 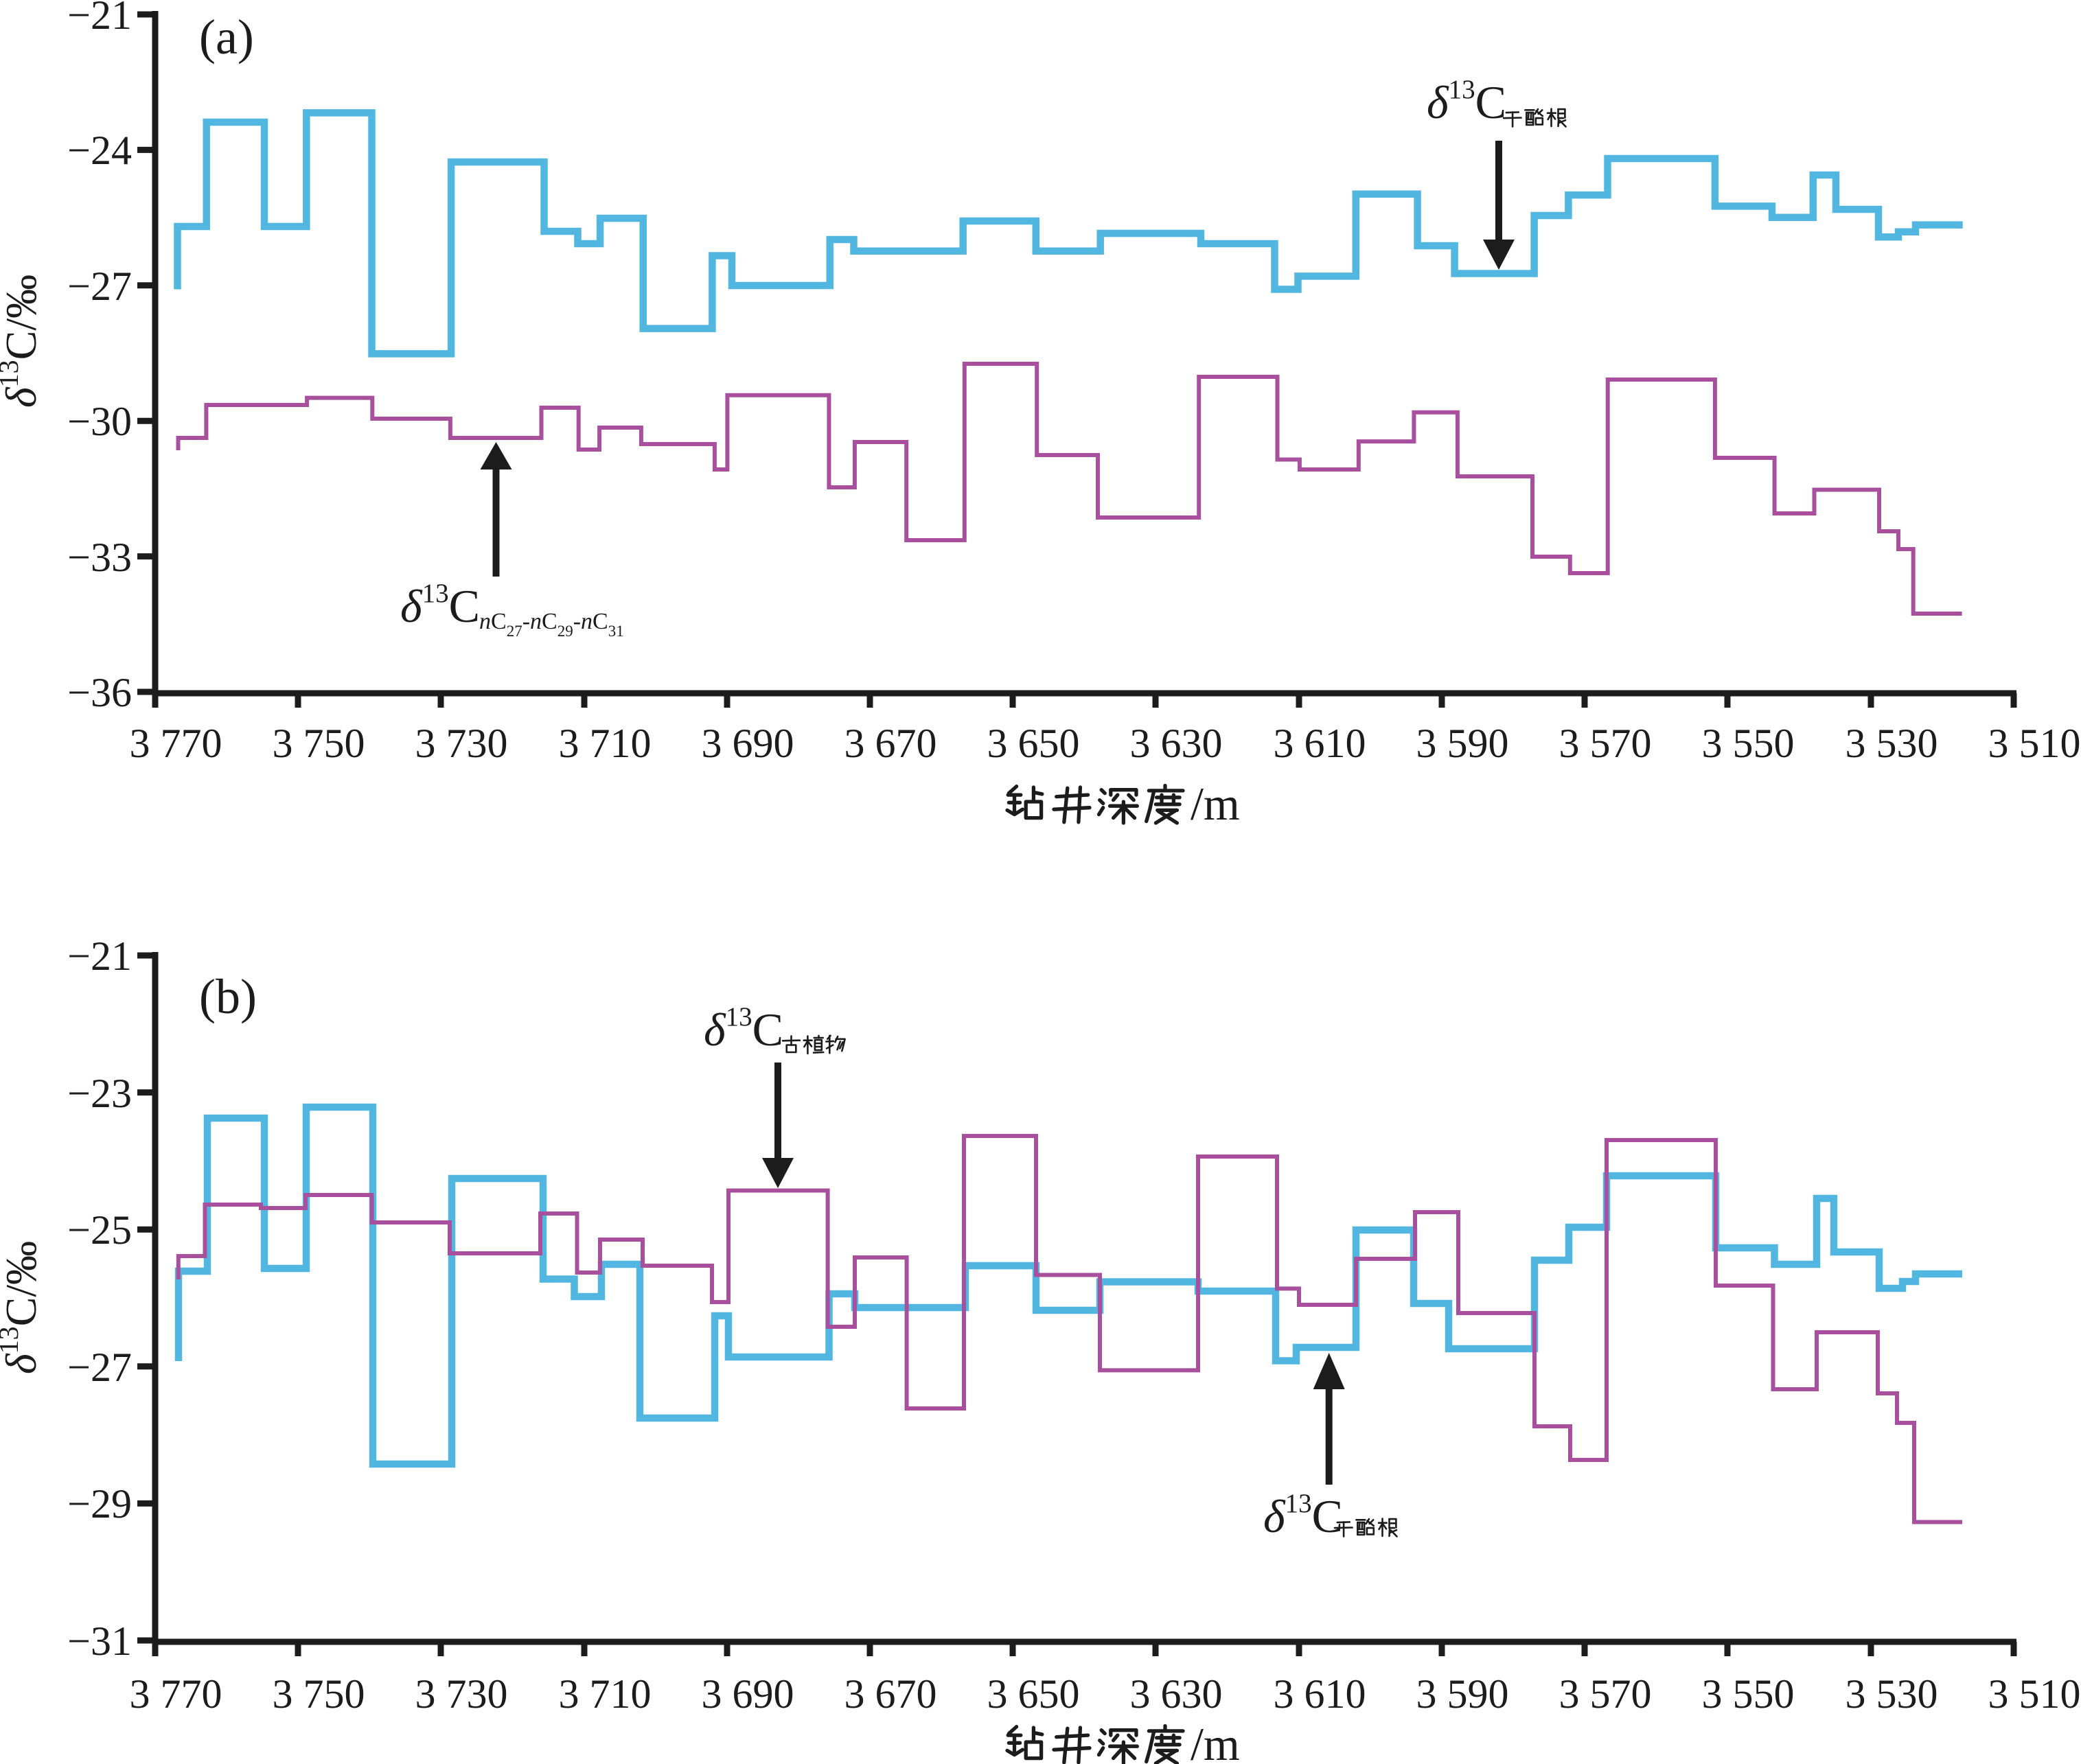 I want to click on svg-text: nC27-nC29-nC31, so click(x=551, y=624).